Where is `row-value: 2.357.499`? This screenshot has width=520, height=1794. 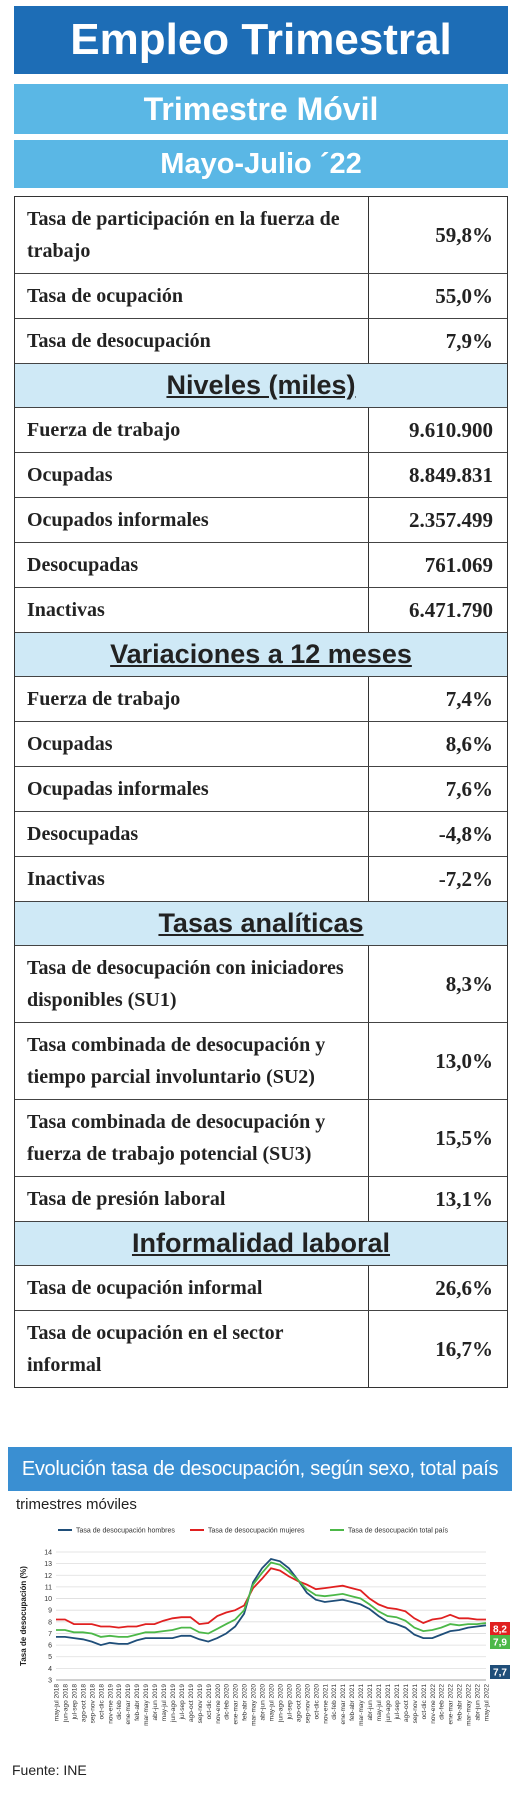 row-value: 2.357.499 is located at coordinates (451, 519).